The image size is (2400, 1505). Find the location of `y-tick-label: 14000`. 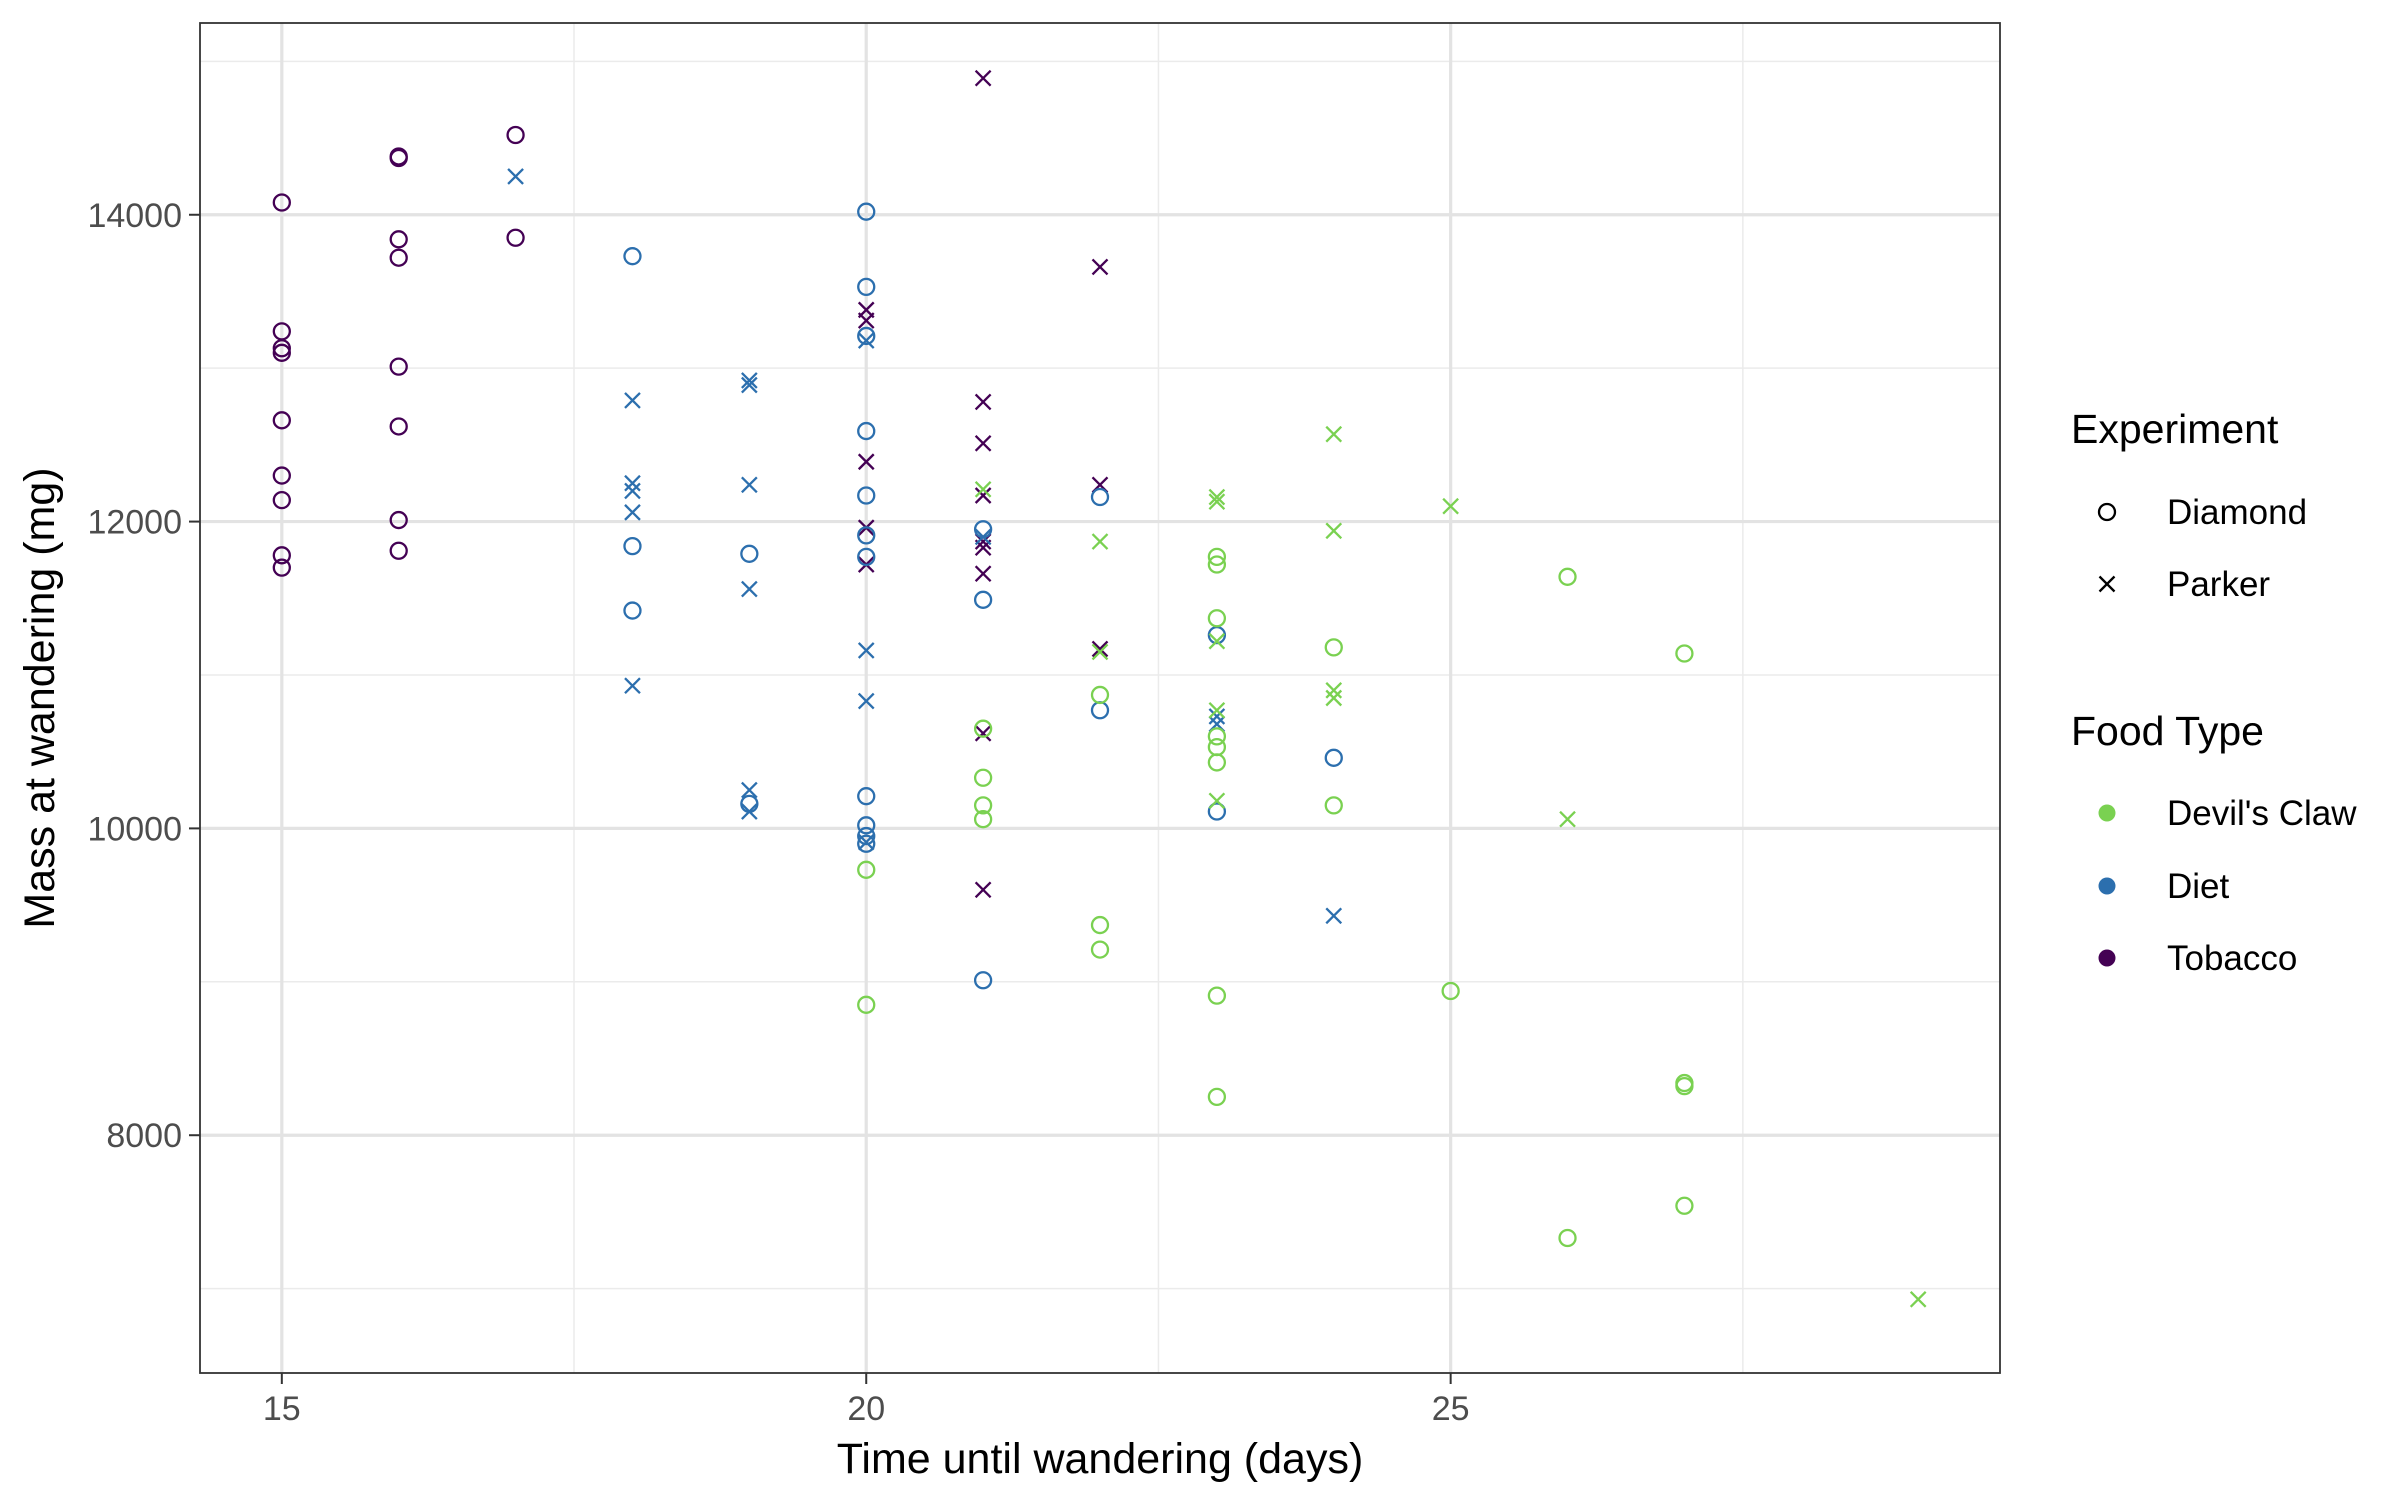

y-tick-label: 14000 is located at coordinates (134, 216).